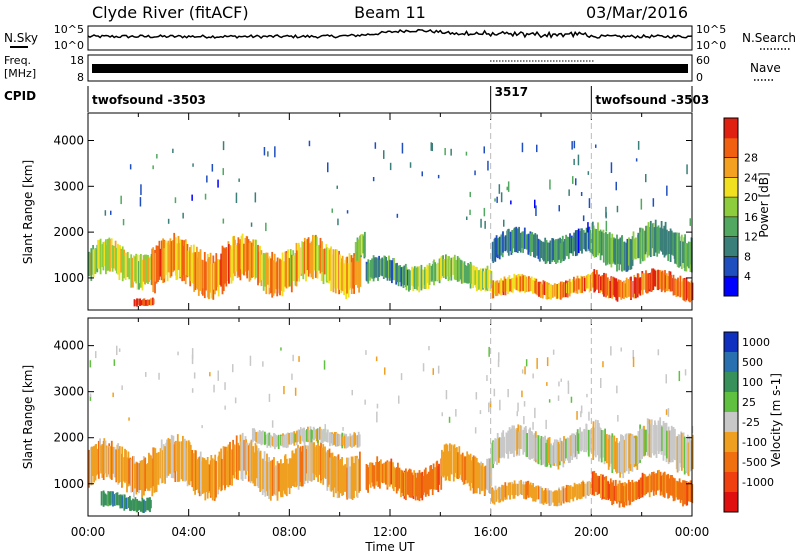  I want to click on beam-title: Beam 11, so click(390, 12).